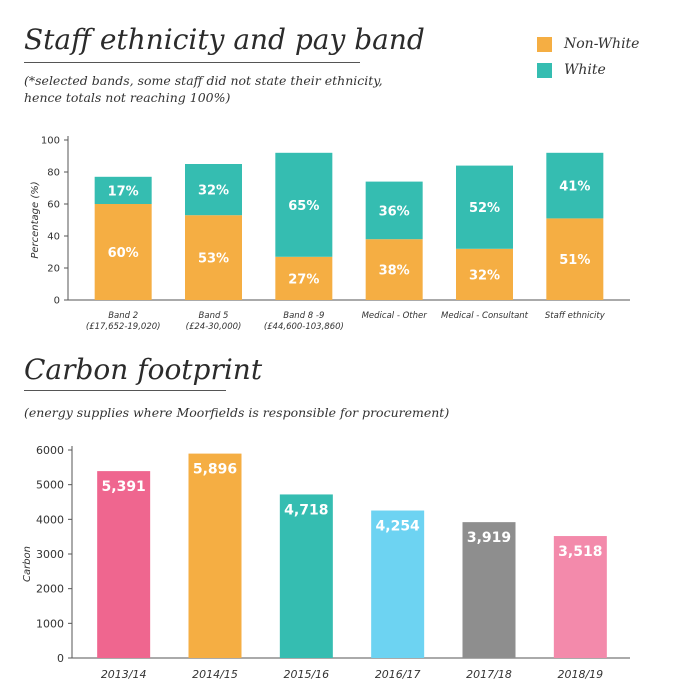  What do you see at coordinates (127, 97) in the screenshot?
I see `staff-subtitle-line-2: hence totals not reaching 100%)` at bounding box center [127, 97].